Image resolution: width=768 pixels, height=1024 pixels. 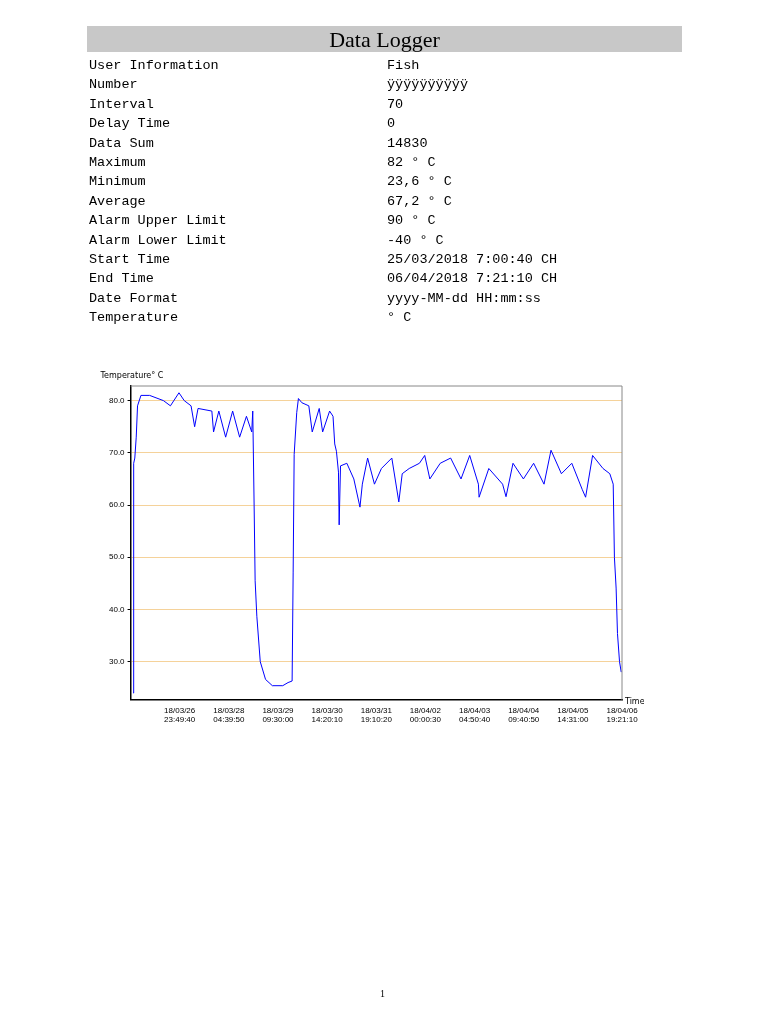 What do you see at coordinates (634, 701) in the screenshot?
I see `x-axis-title: Time` at bounding box center [634, 701].